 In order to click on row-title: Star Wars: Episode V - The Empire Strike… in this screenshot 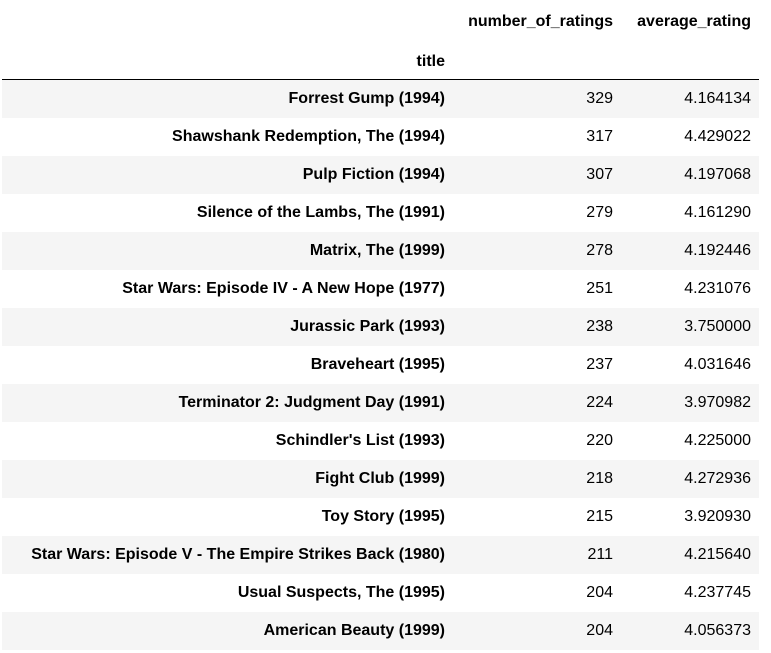, I will do `click(238, 554)`.